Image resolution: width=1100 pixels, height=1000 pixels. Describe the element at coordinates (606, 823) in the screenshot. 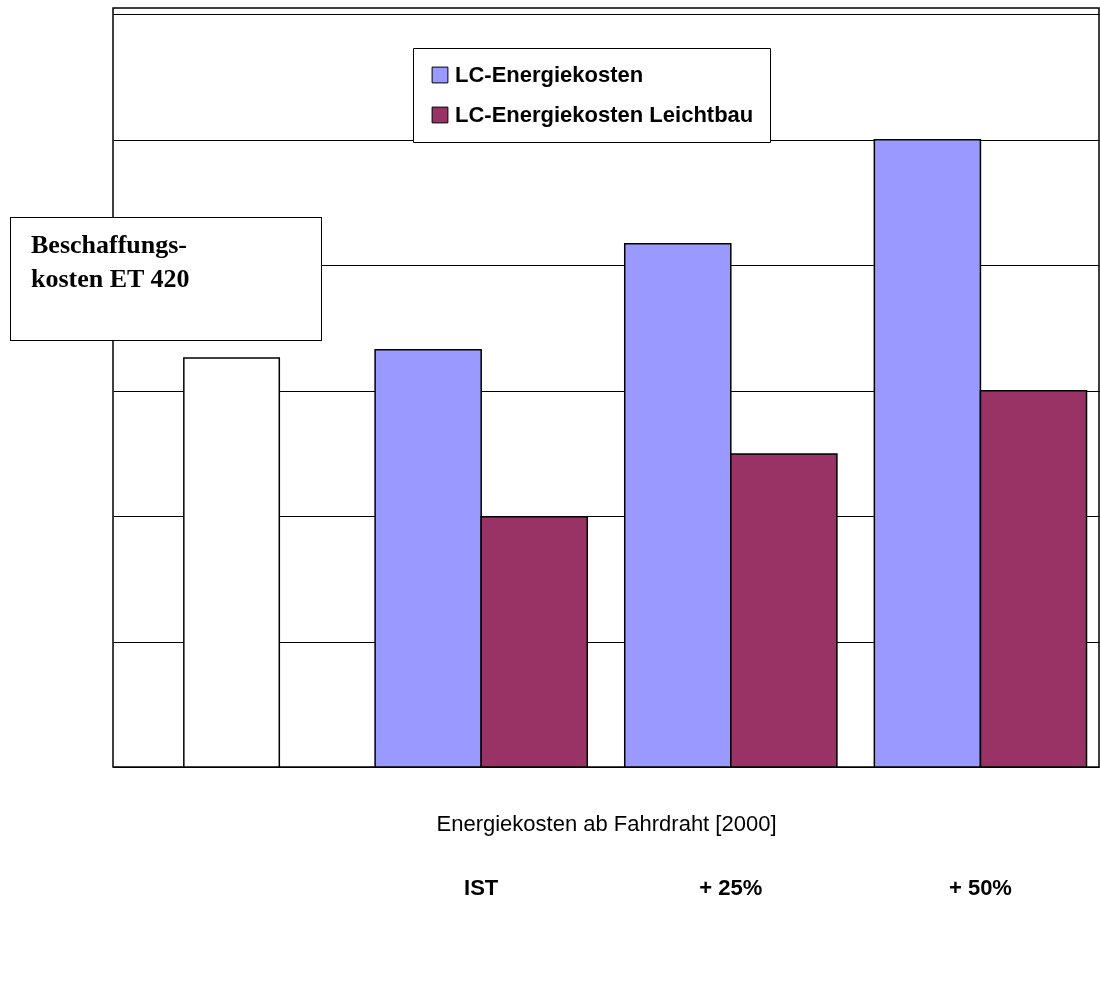

I see `x-axis-title: Energiekosten ab Fahrdraht [2000]` at that location.